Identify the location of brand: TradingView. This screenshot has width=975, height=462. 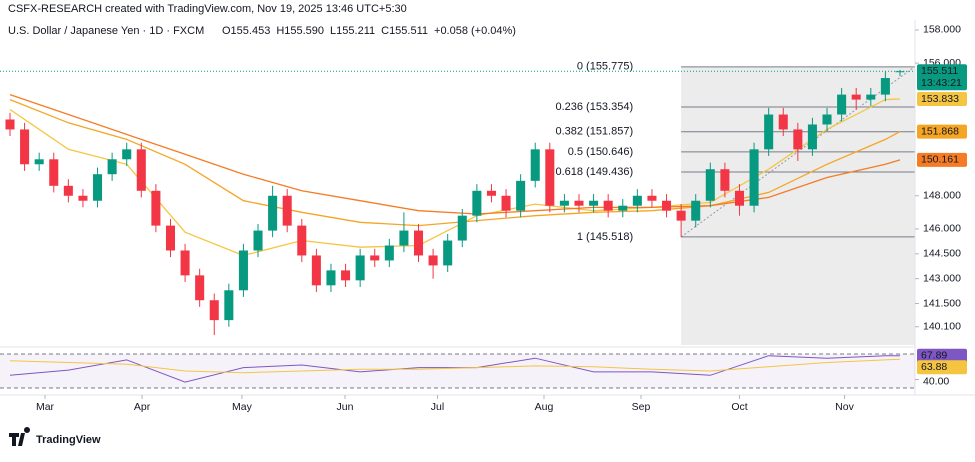
(68, 440).